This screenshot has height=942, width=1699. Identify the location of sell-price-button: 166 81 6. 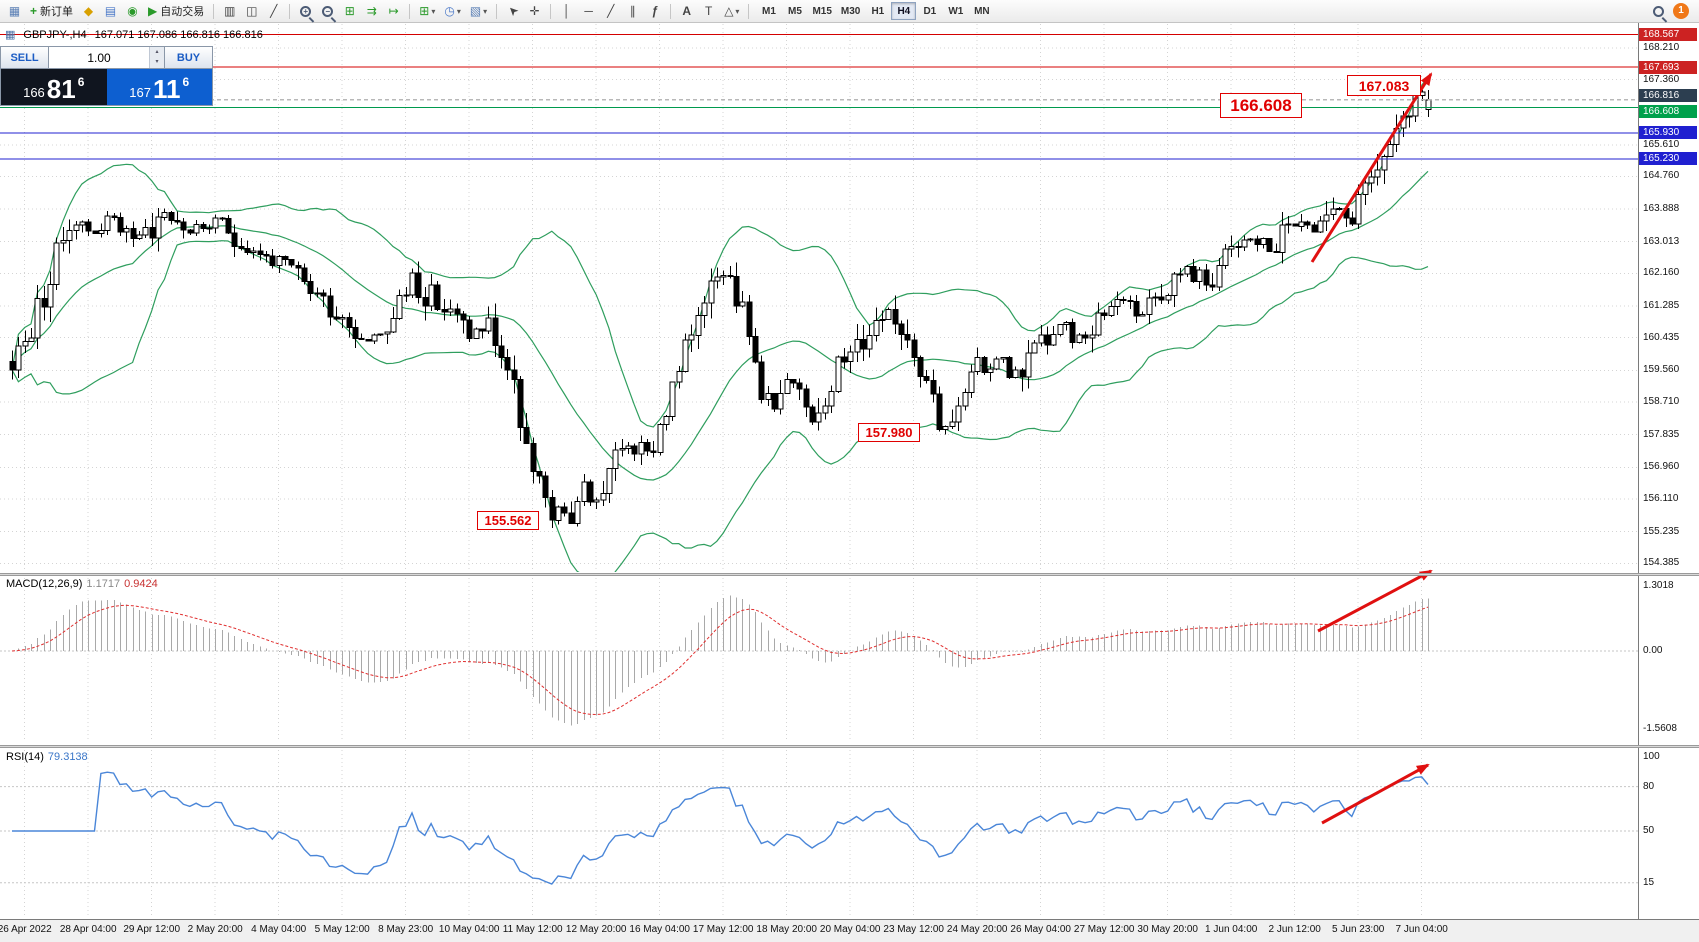
(54, 87).